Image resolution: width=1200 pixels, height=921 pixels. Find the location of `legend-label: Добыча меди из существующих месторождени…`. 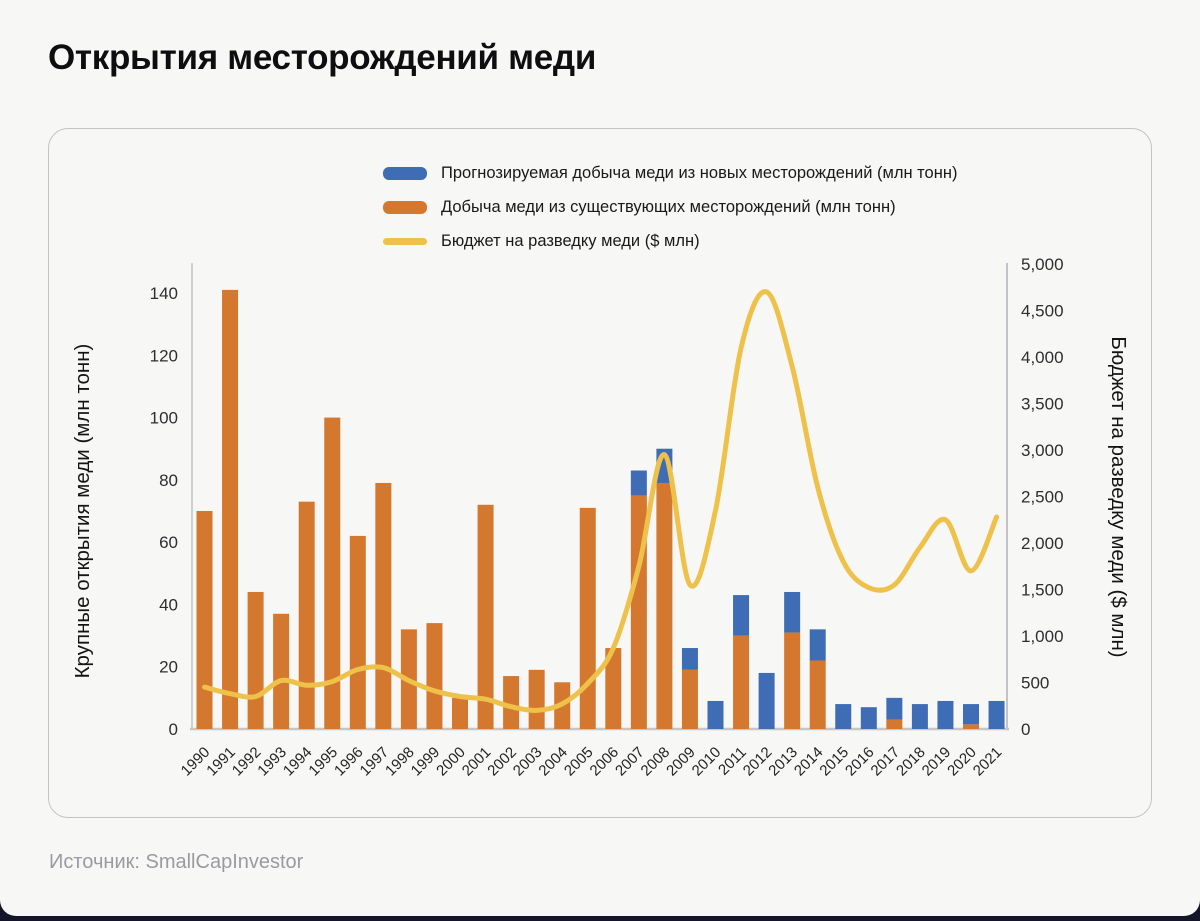

legend-label: Добыча меди из существующих месторождени… is located at coordinates (668, 206).